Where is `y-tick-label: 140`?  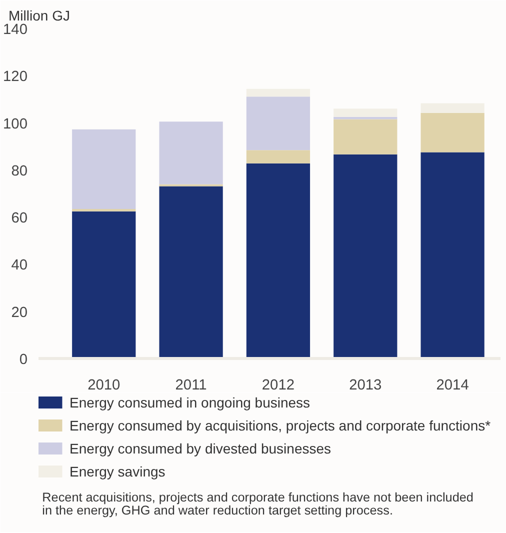
y-tick-label: 140 is located at coordinates (15, 30).